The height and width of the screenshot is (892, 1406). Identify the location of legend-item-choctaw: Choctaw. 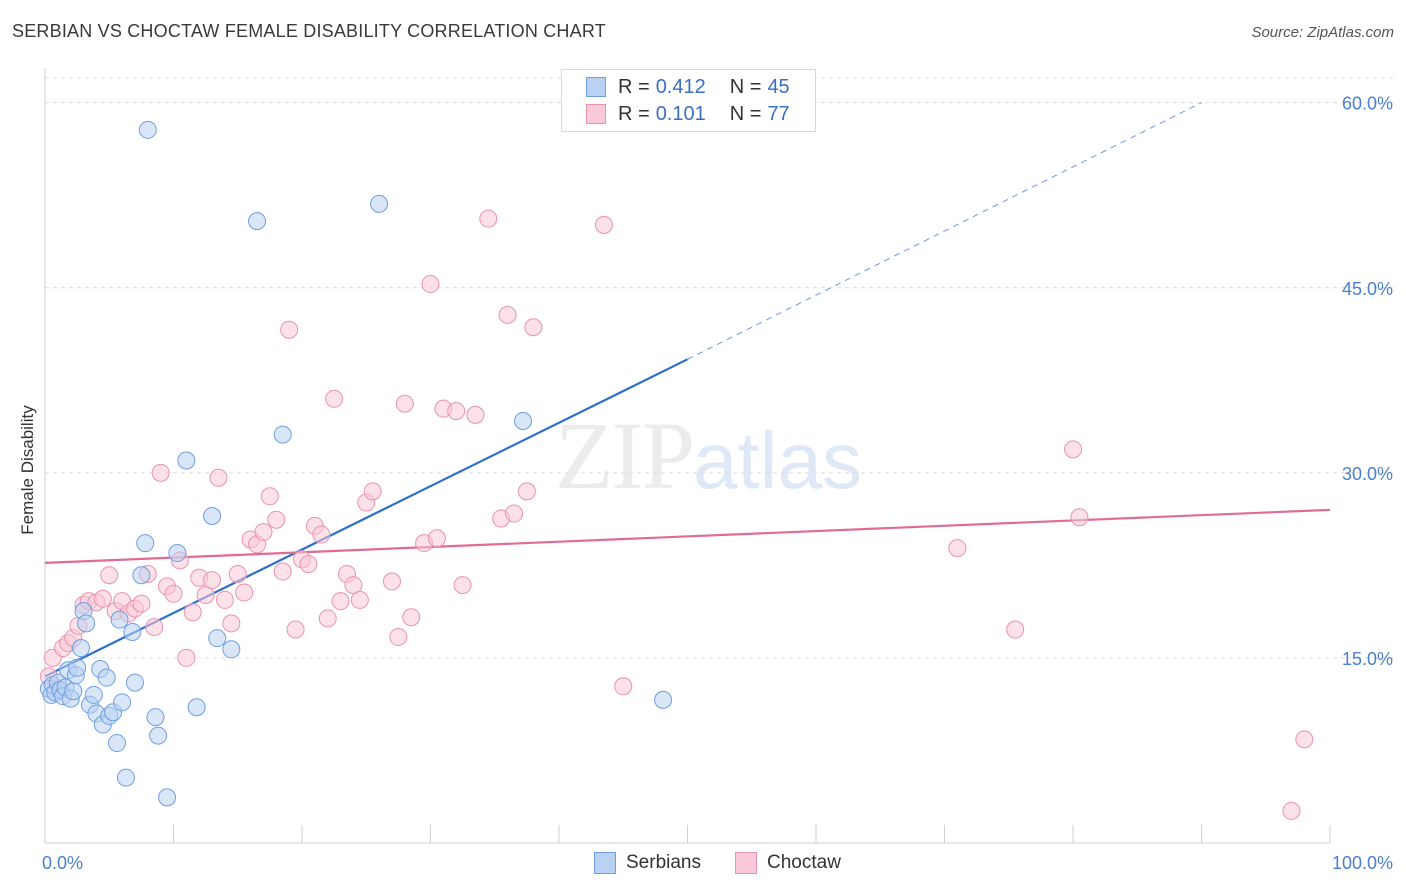
(788, 863).